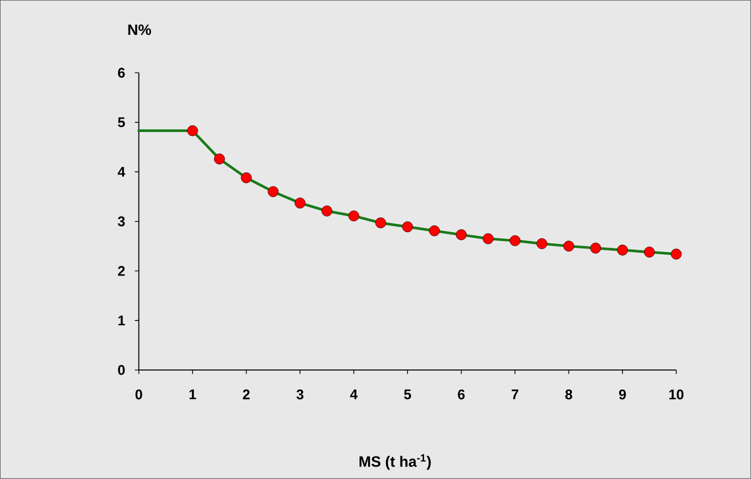 The height and width of the screenshot is (479, 751). I want to click on x-tick-label: 6, so click(461, 395).